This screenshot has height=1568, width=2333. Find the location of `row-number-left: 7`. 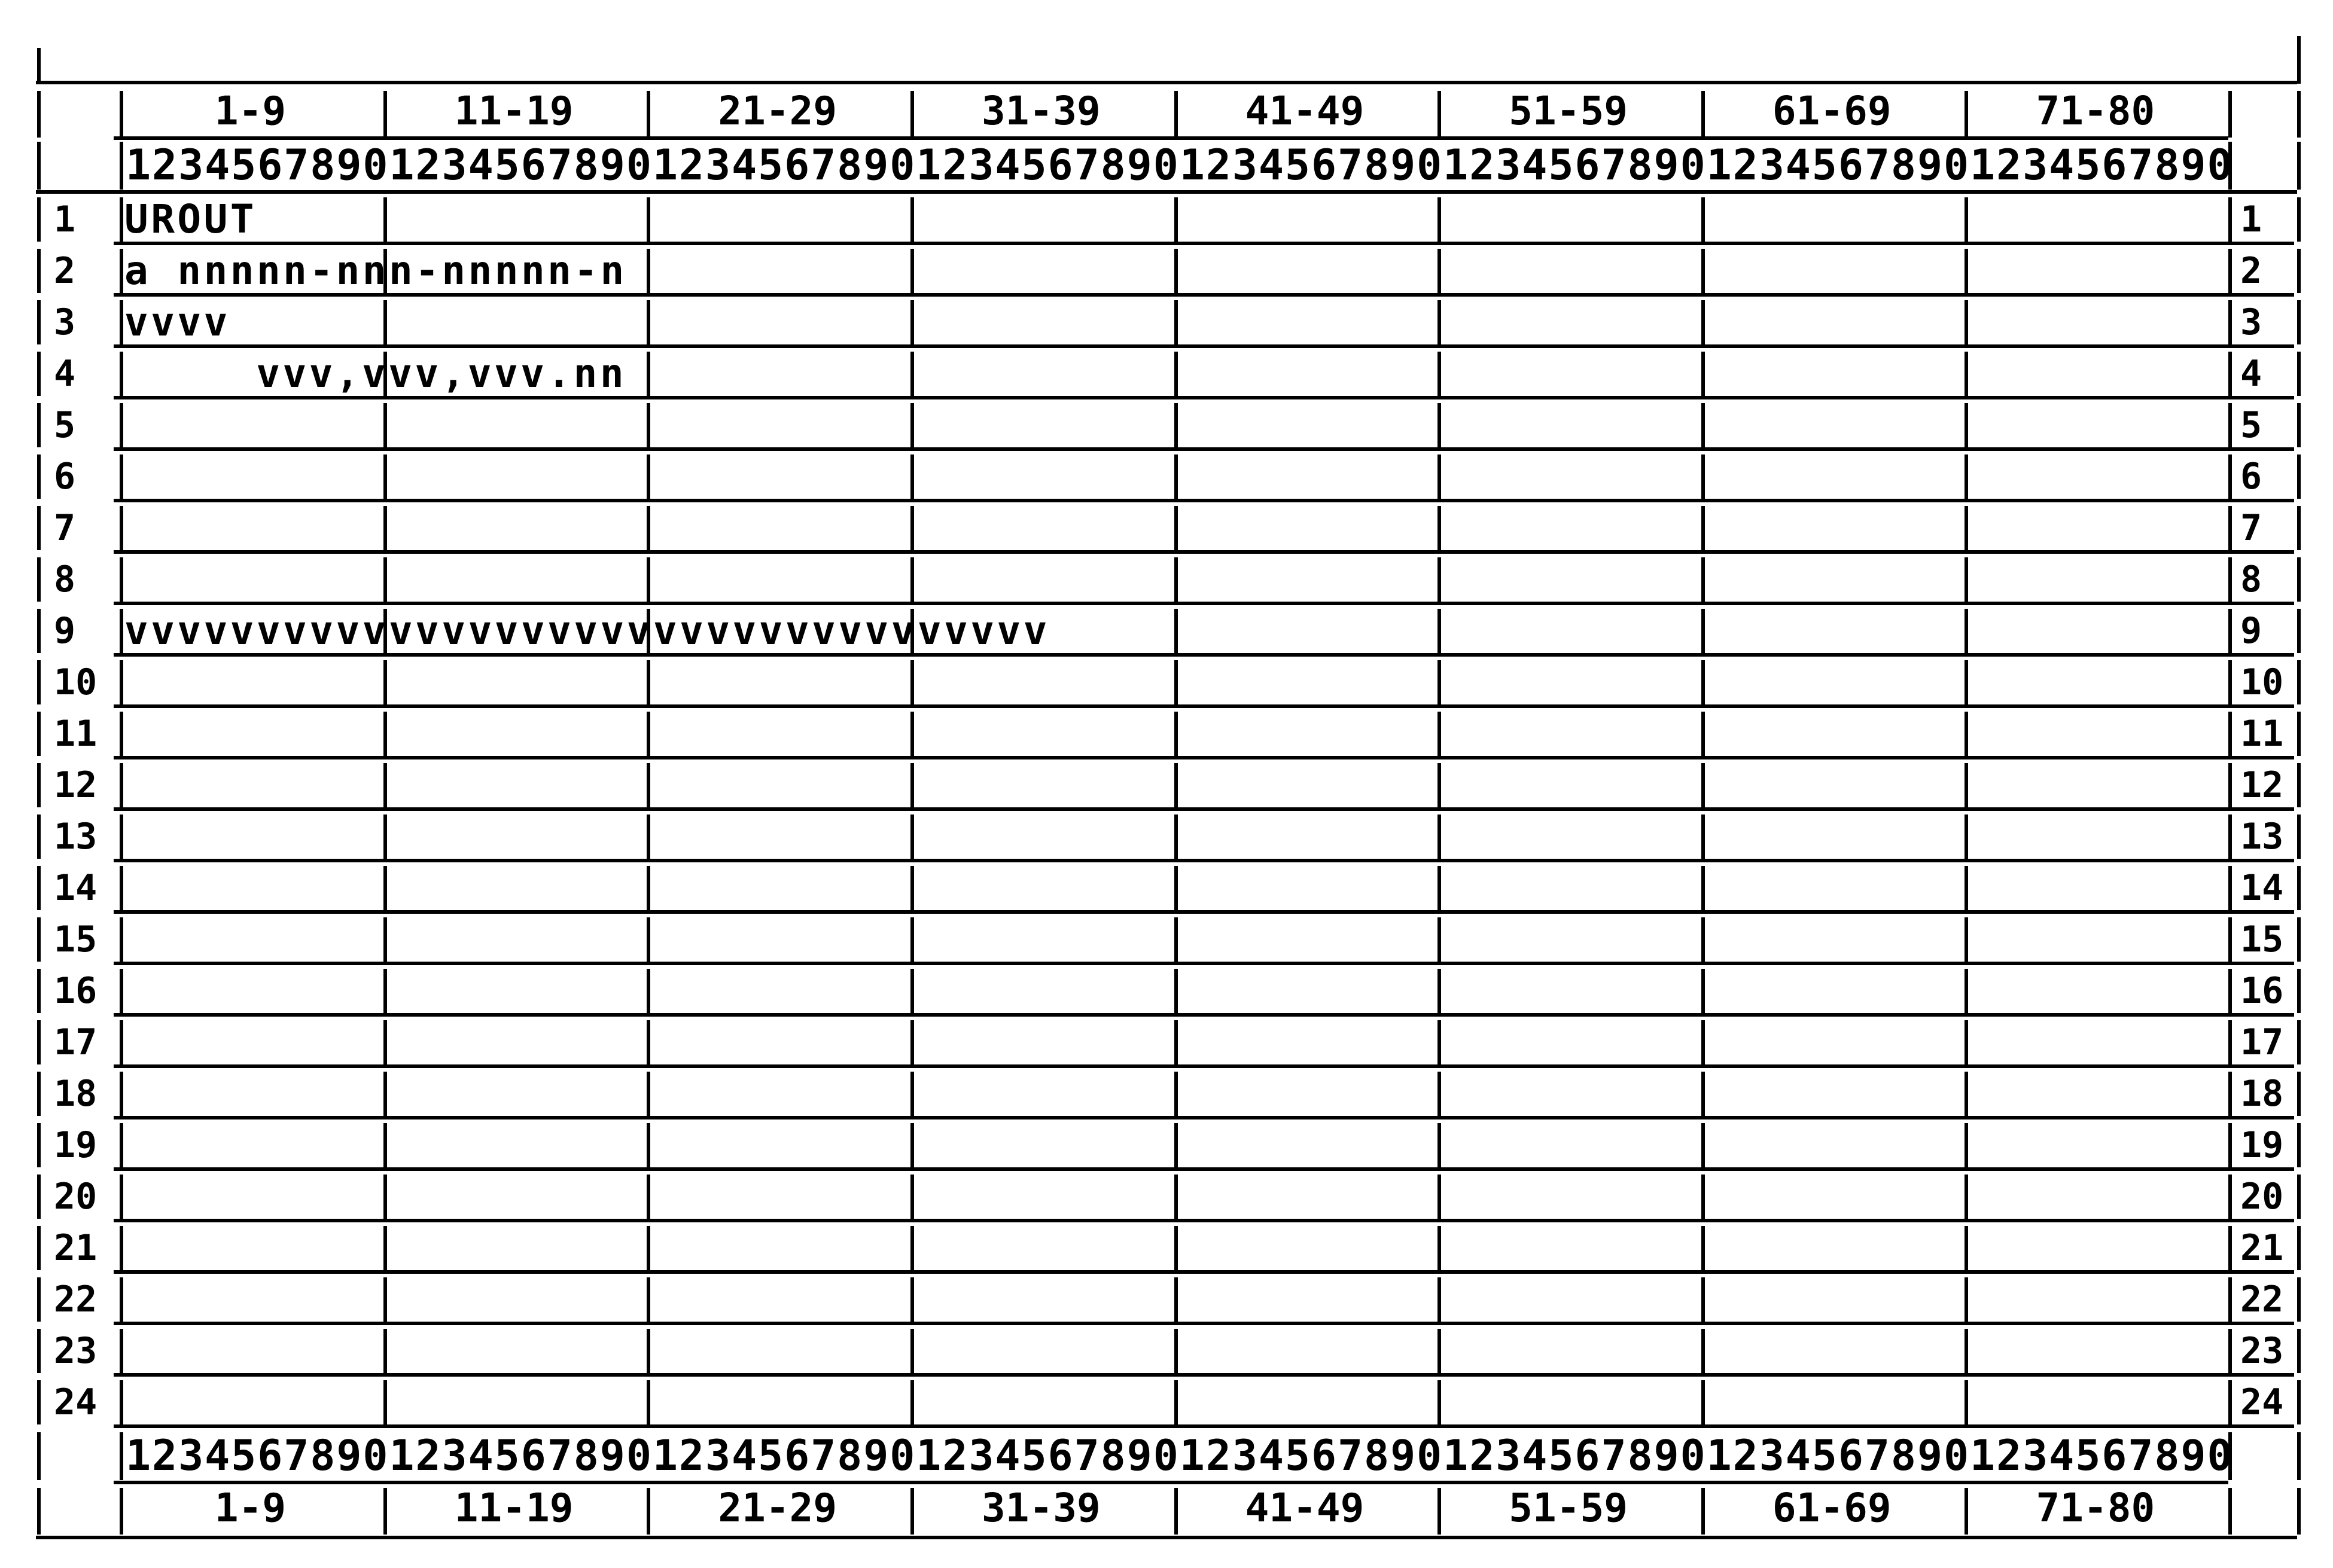

row-number-left: 7 is located at coordinates (65, 528).